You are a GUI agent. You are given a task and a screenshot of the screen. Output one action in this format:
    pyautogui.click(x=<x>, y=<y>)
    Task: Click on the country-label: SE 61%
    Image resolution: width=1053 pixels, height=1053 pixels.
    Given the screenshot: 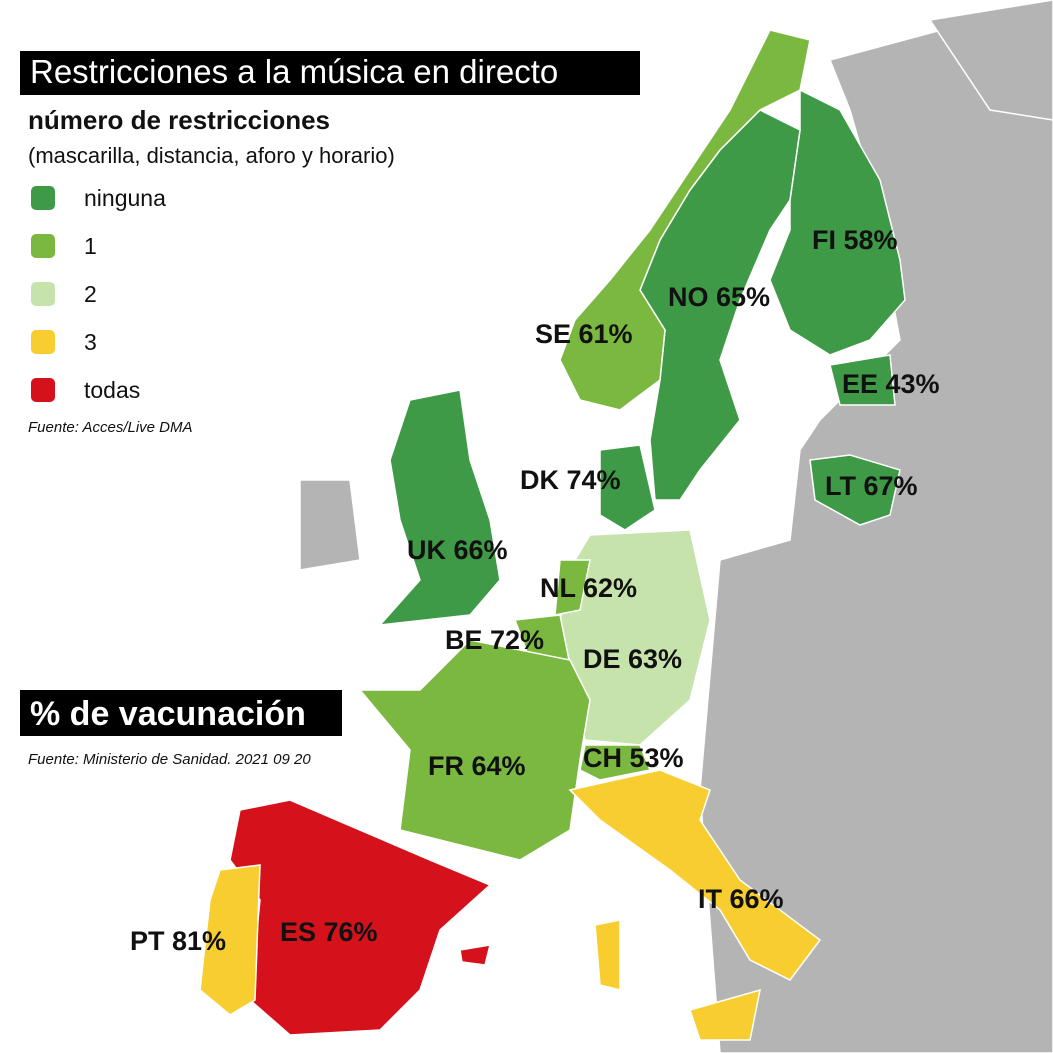 What is the action you would take?
    pyautogui.click(x=584, y=334)
    